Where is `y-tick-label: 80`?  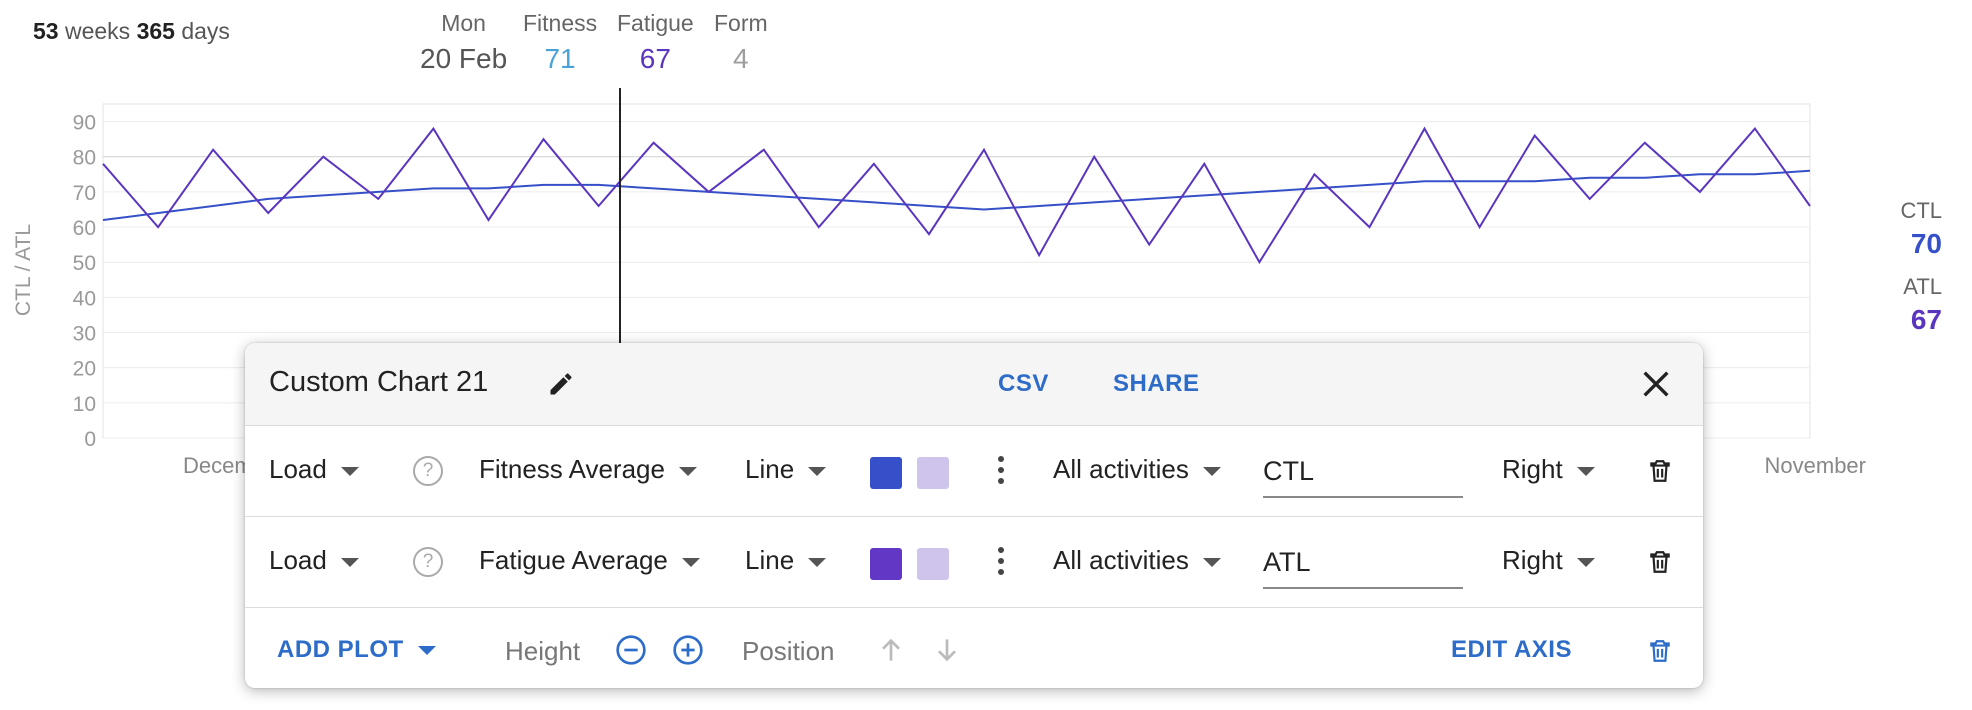 y-tick-label: 80 is located at coordinates (84, 158).